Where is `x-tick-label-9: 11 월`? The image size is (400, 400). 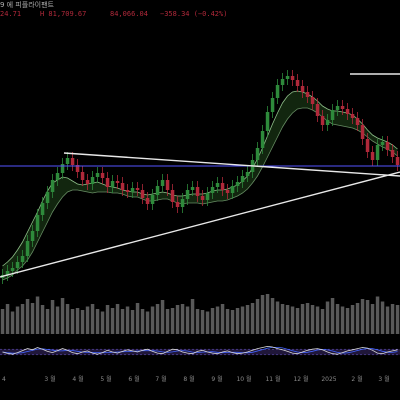
x-tick-label-9: 11 월 is located at coordinates (272, 379).